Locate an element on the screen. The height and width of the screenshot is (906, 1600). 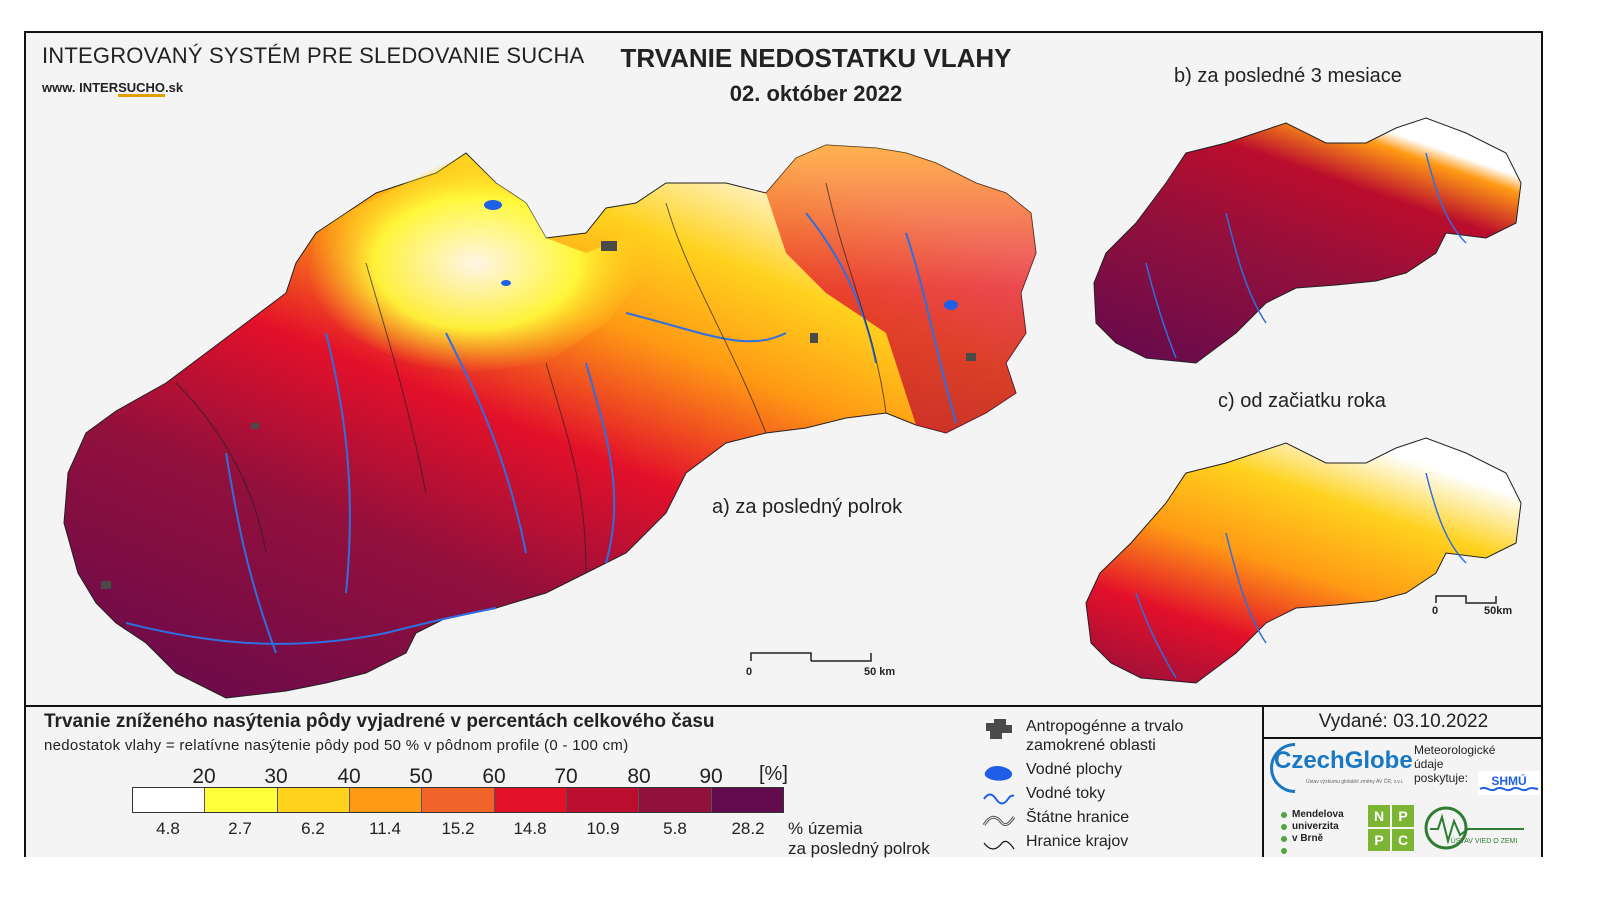
water-area-icon is located at coordinates (998, 773).